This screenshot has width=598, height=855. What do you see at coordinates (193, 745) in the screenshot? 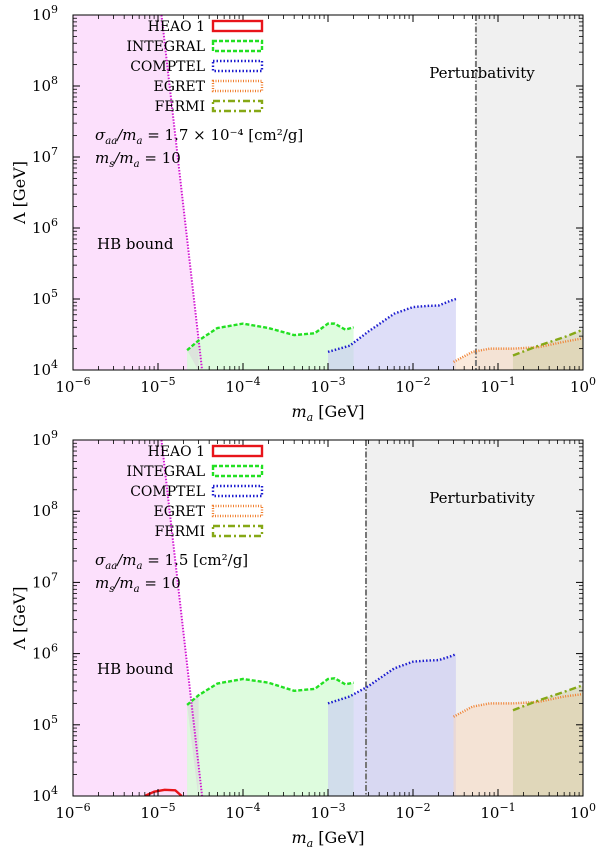
I see `gap-region` at bounding box center [193, 745].